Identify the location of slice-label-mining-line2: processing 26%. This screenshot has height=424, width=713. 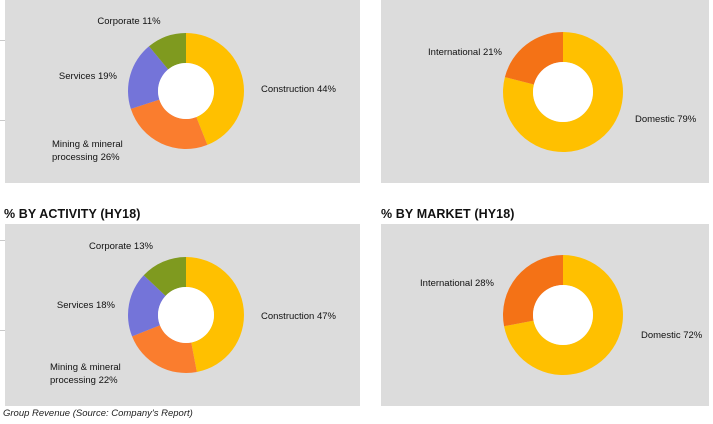
(86, 157).